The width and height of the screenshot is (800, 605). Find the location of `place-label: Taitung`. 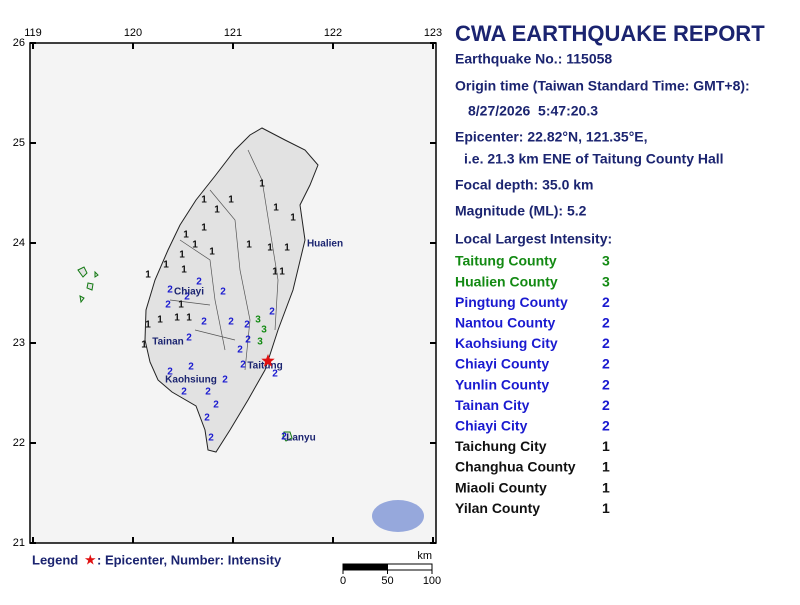

place-label: Taitung is located at coordinates (264, 366).